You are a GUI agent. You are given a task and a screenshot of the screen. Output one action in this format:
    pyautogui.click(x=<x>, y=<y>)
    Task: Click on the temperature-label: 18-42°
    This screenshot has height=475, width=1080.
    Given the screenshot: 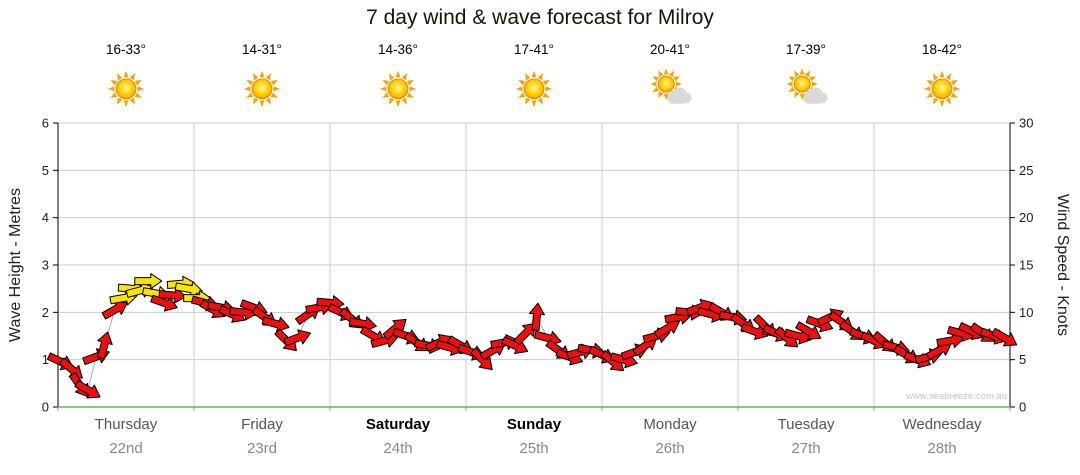 What is the action you would take?
    pyautogui.click(x=942, y=49)
    